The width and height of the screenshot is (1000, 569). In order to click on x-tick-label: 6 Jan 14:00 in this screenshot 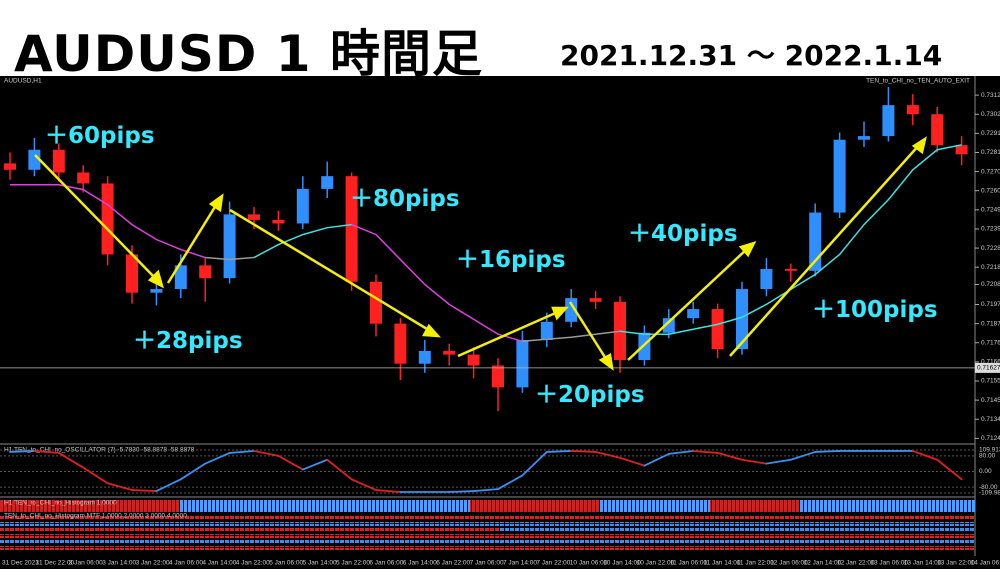, I will do `click(420, 563)`.